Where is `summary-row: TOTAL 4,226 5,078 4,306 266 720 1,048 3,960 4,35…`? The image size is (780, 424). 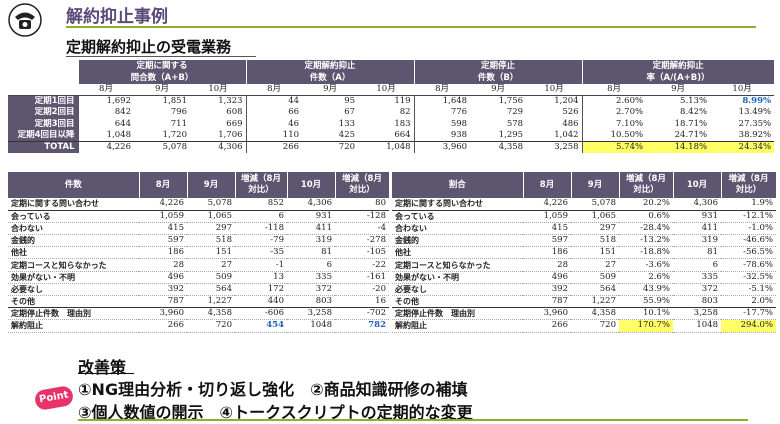
summary-row: TOTAL 4,226 5,078 4,306 266 720 1,048 3,960 4,35… is located at coordinates (391, 147).